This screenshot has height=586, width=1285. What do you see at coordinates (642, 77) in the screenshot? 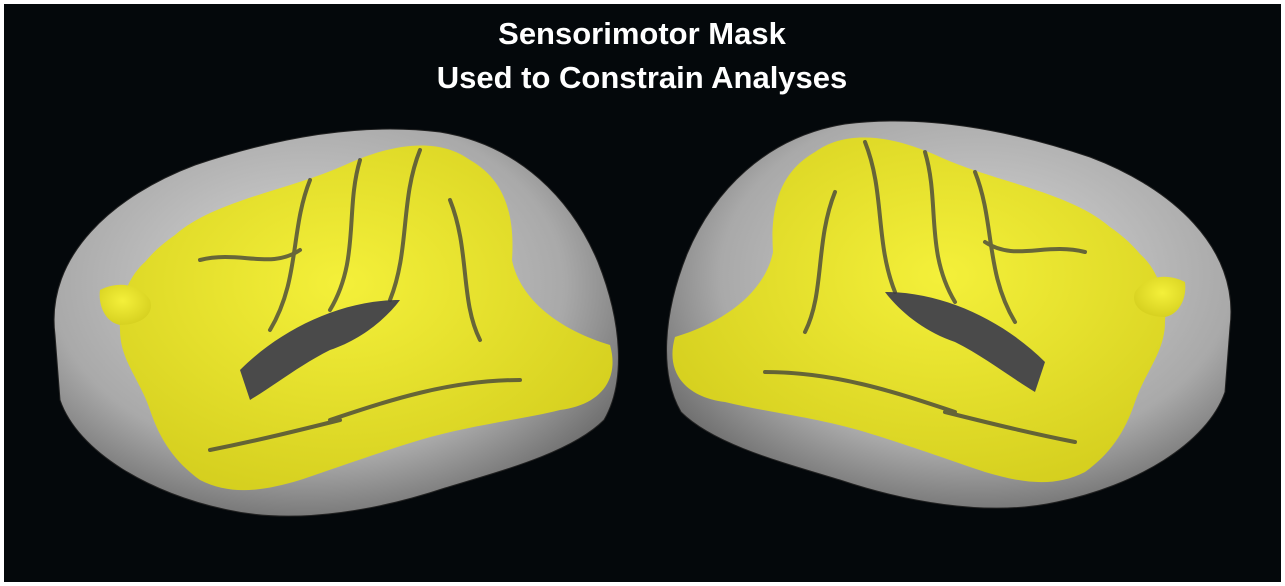
I see `title-line: Used to Constrain Analyses` at bounding box center [642, 77].